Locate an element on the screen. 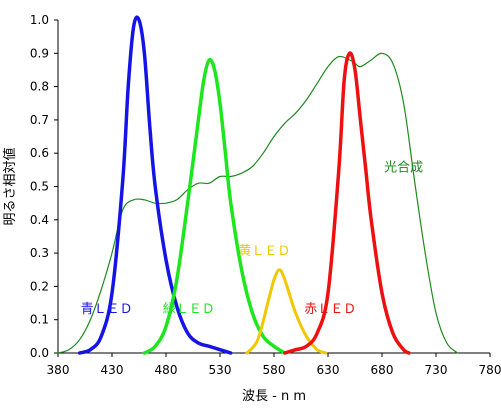 The height and width of the screenshot is (411, 501). x-tick-label: 780 is located at coordinates (490, 370).